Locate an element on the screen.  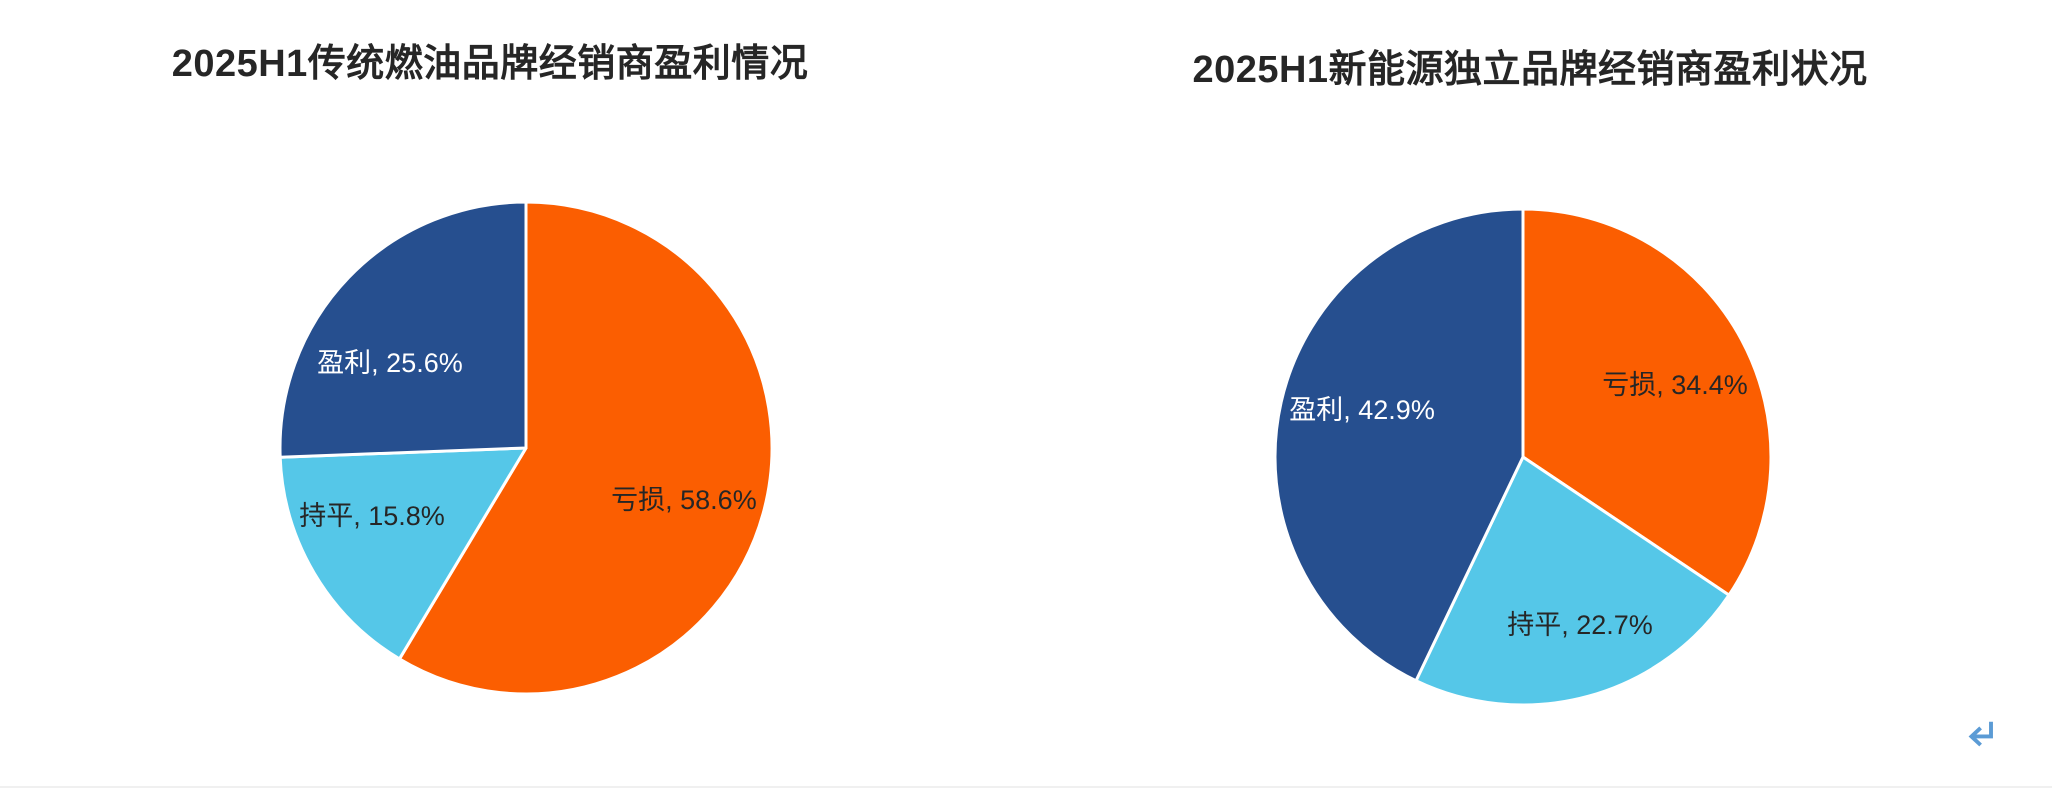
paragraph-return-mark is located at coordinates (1980, 734).